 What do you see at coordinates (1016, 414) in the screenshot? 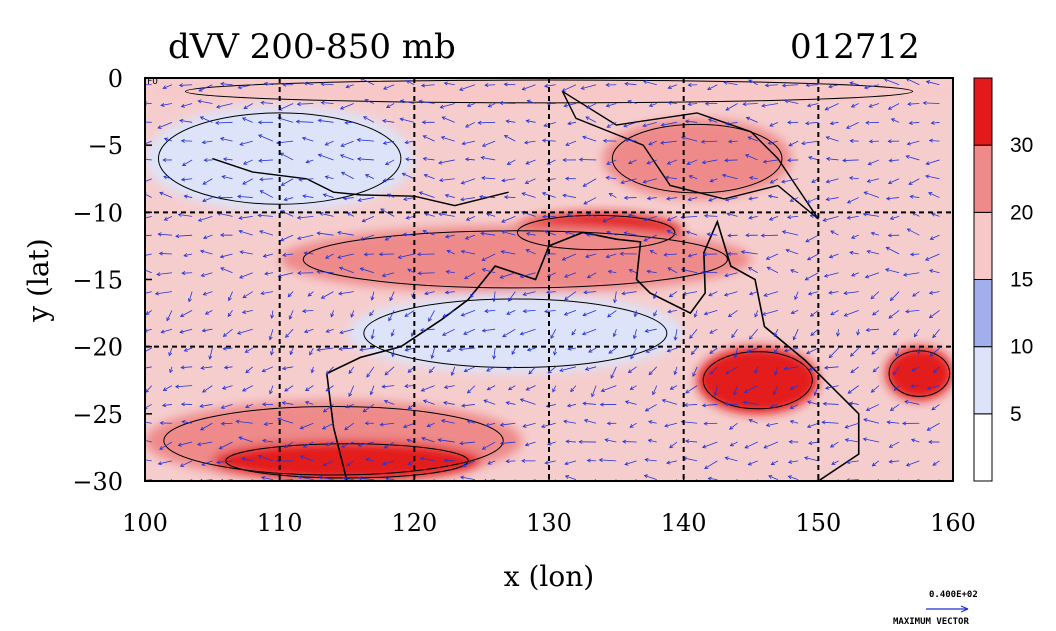
I see `colorbar-tick-5: 5` at bounding box center [1016, 414].